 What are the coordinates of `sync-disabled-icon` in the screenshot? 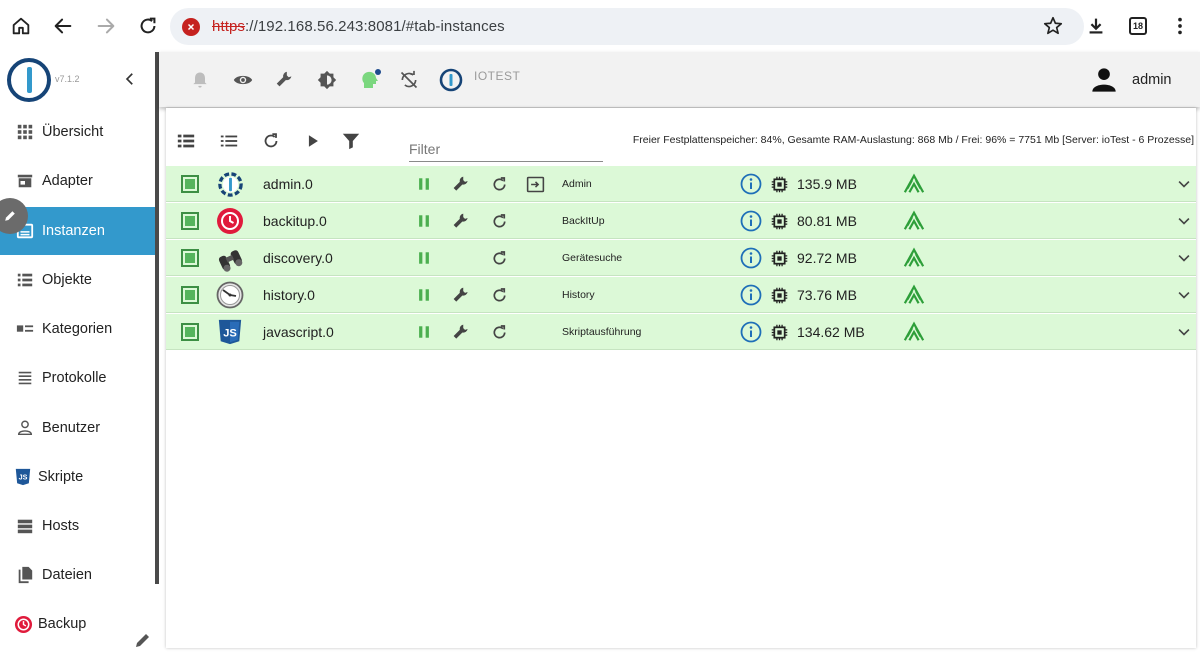 It's located at (409, 80).